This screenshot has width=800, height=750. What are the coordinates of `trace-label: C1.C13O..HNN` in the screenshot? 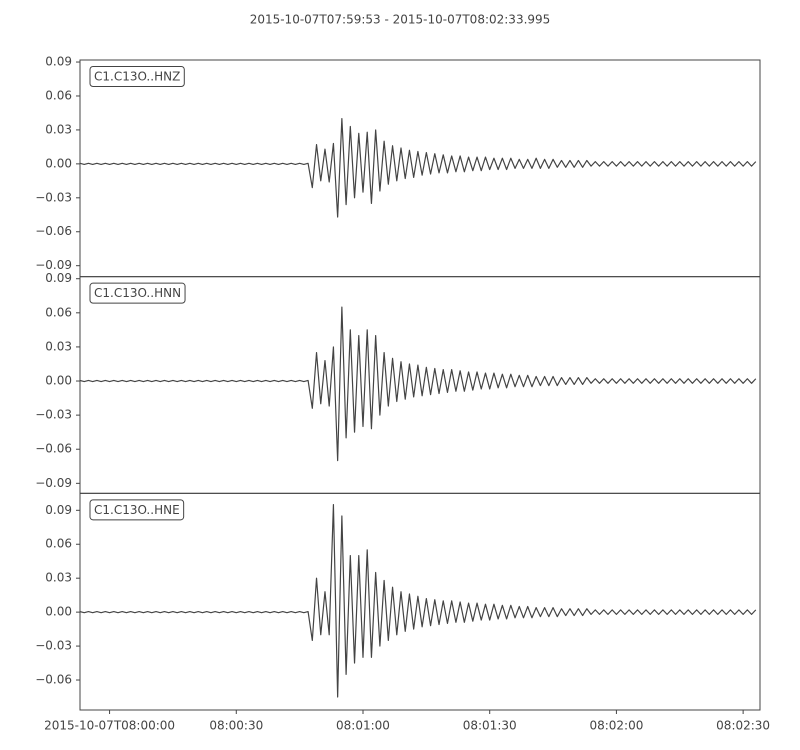 It's located at (137, 293).